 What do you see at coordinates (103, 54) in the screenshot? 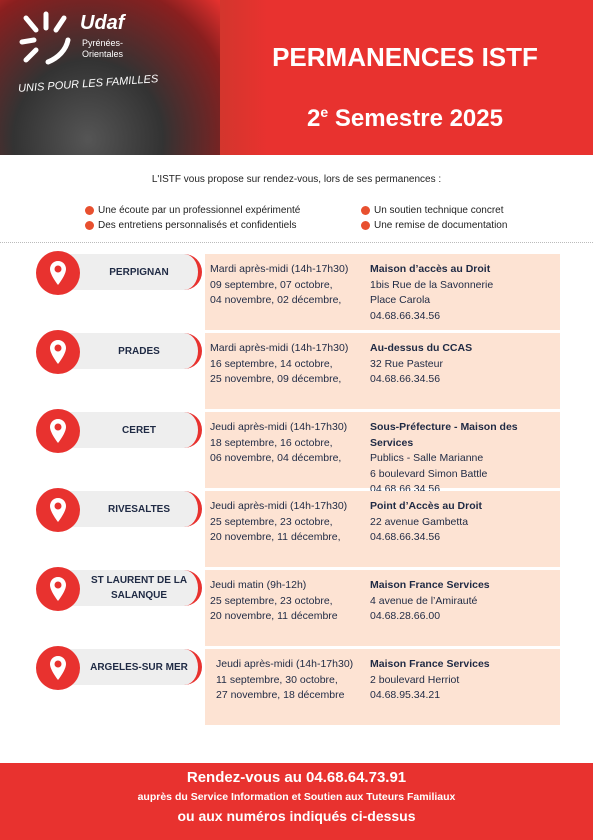
I see `logo-sub-line: Orientales` at bounding box center [103, 54].